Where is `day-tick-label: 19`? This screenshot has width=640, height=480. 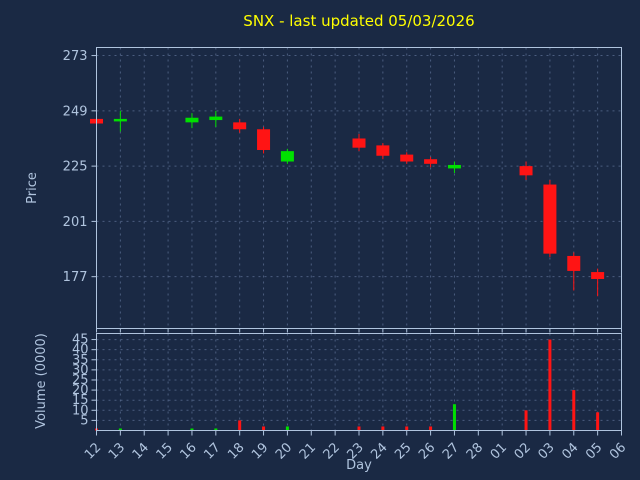 day-tick-label: 19 is located at coordinates (260, 451).